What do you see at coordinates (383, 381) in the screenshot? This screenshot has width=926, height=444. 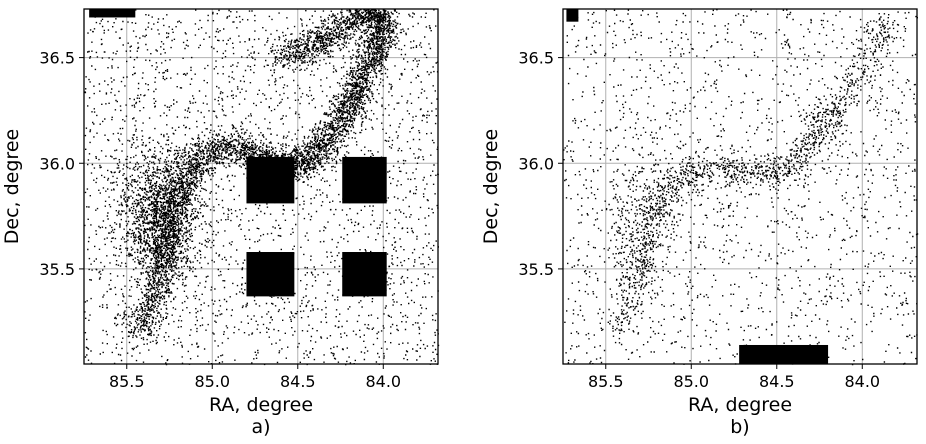 I see `x-tick-label-a-3: 84.0` at bounding box center [383, 381].